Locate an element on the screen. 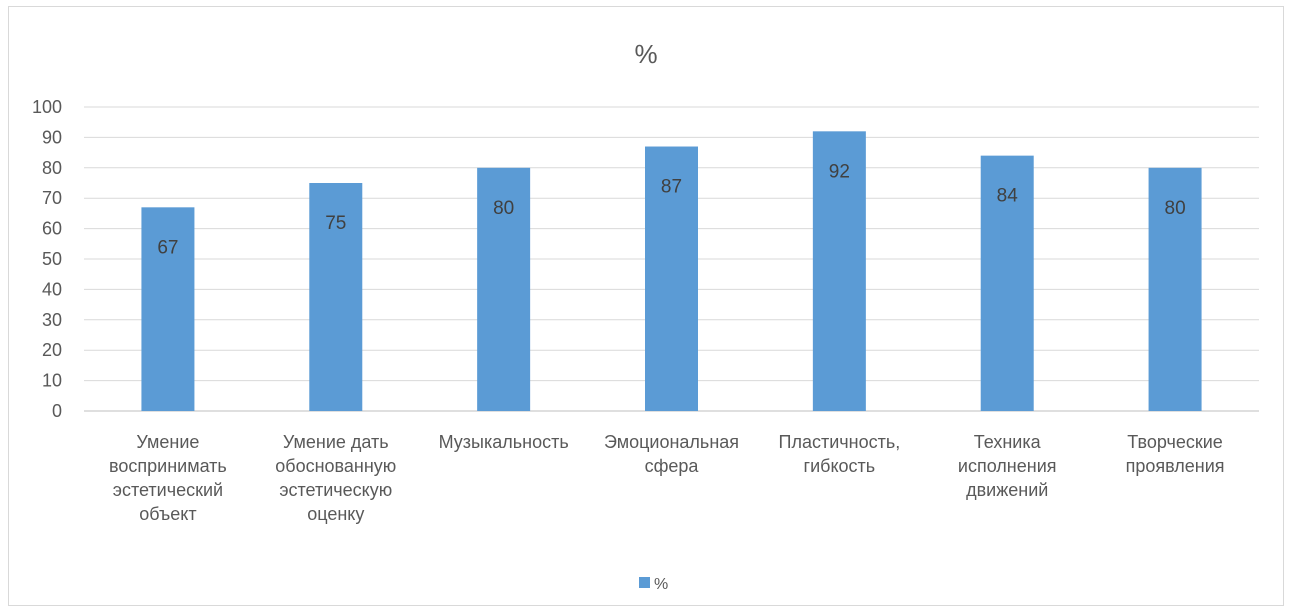 The image size is (1291, 614). data-labels: 67 75 80 87 92 84 80 is located at coordinates (671, 209).